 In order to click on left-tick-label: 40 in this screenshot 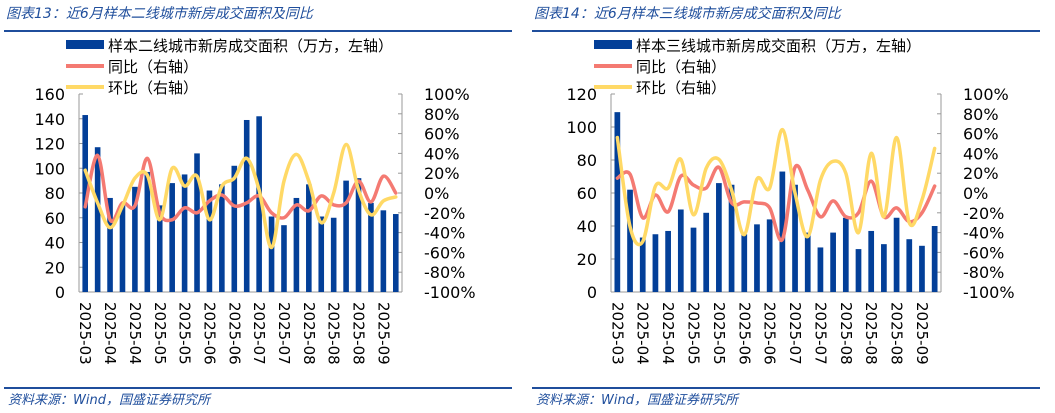, I will do `click(55, 243)`.